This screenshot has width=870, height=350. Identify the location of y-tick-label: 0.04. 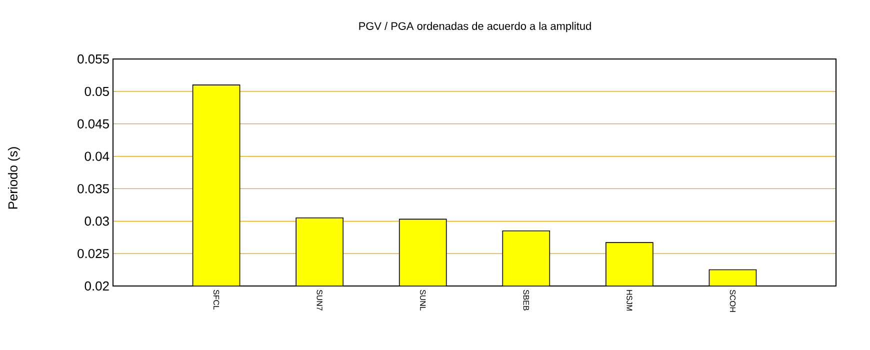
(97, 156).